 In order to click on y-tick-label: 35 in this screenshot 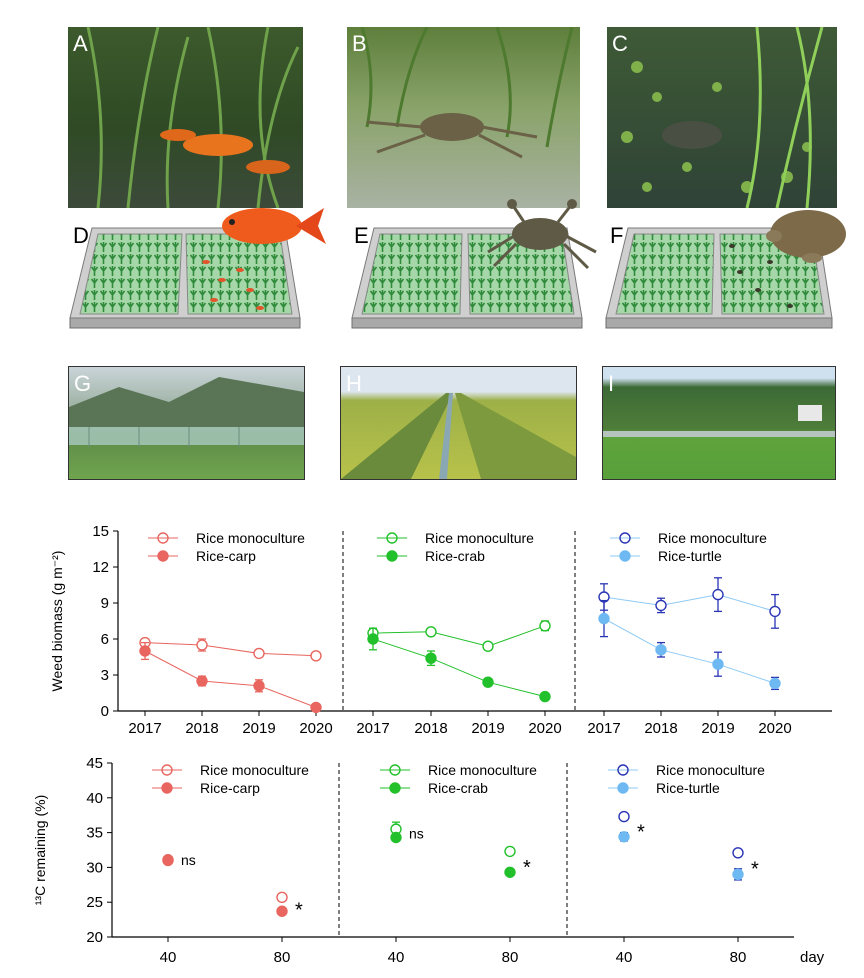, I will do `click(94, 833)`.